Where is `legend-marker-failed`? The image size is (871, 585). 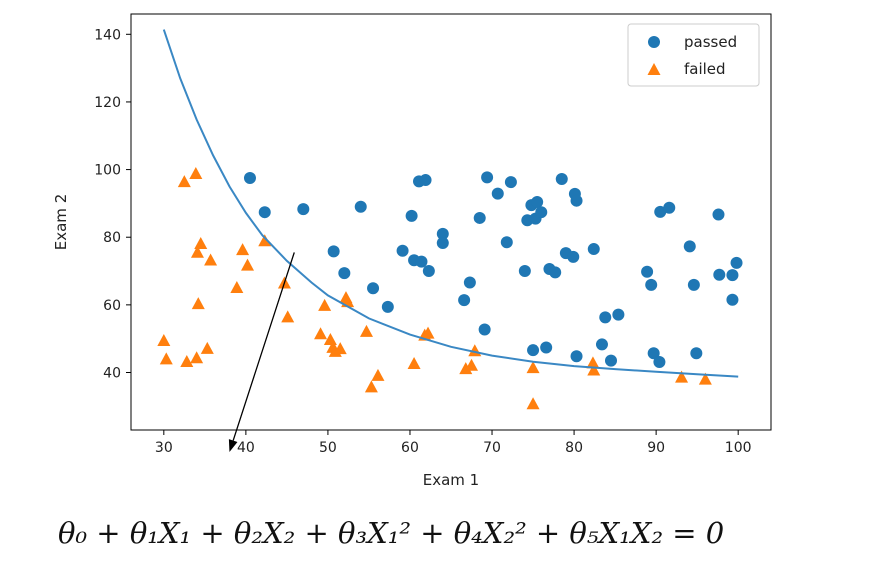 legend-marker-failed is located at coordinates (654, 69).